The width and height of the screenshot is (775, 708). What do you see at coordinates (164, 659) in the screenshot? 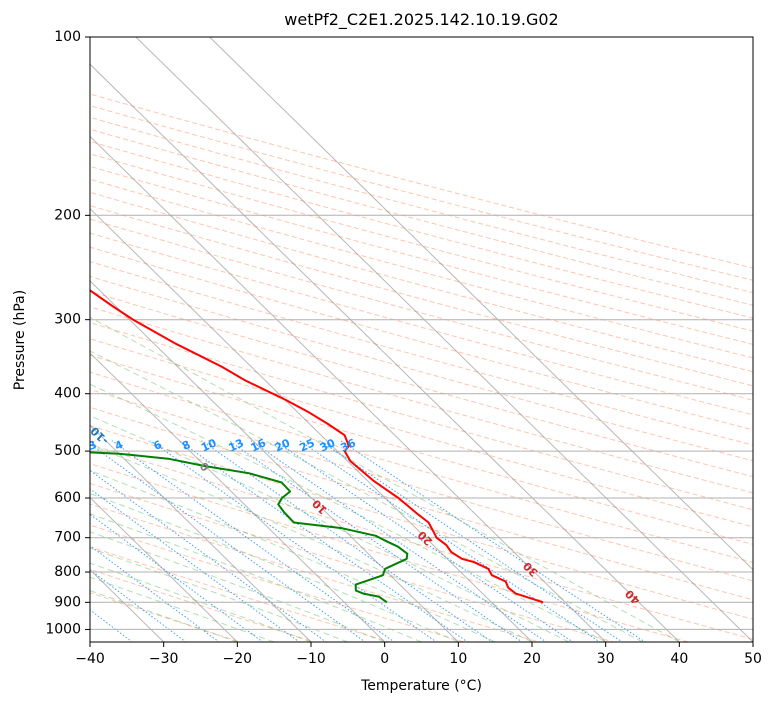
I see `x-tick-label: −30` at bounding box center [164, 659].